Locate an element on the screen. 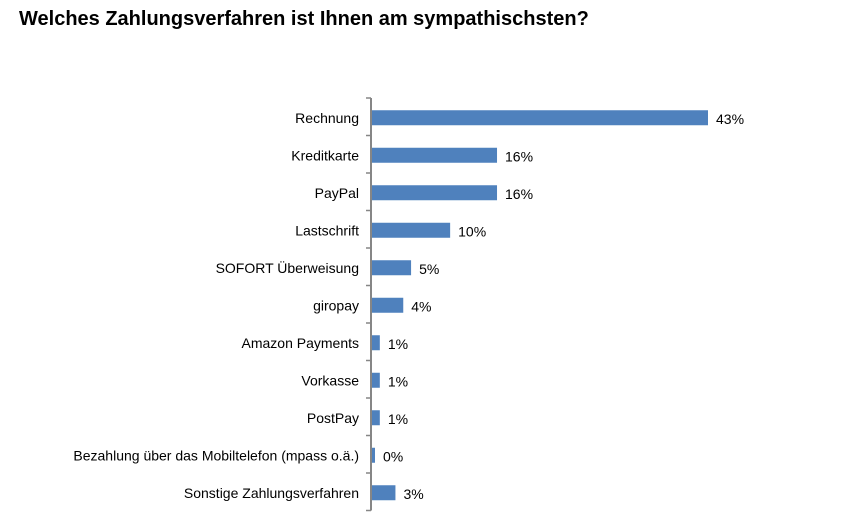 The width and height of the screenshot is (845, 527). data-label: 43% is located at coordinates (730, 119).